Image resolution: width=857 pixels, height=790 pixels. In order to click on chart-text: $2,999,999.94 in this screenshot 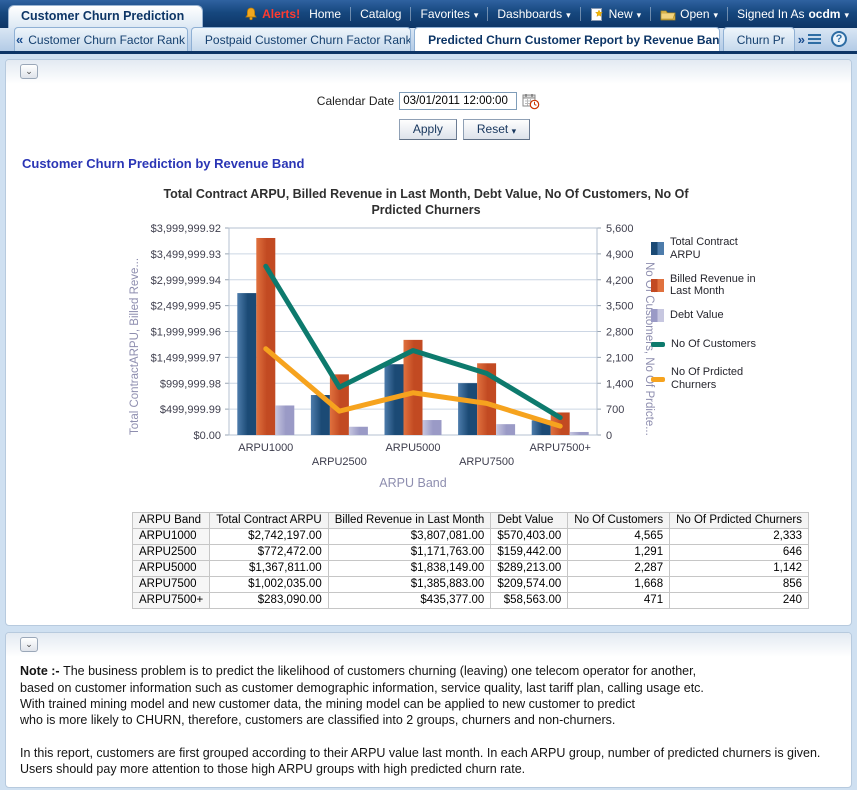, I will do `click(186, 281)`.